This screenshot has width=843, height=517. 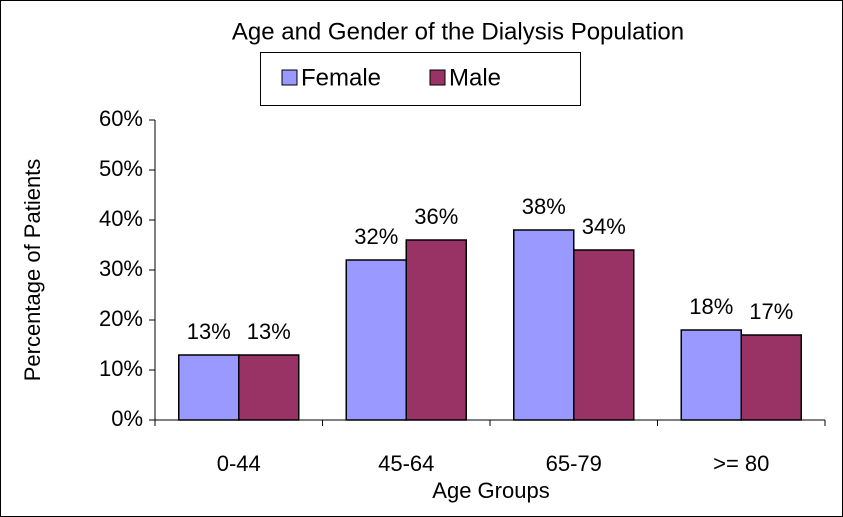 What do you see at coordinates (490, 490) in the screenshot?
I see `x-axis-title: Age Groups` at bounding box center [490, 490].